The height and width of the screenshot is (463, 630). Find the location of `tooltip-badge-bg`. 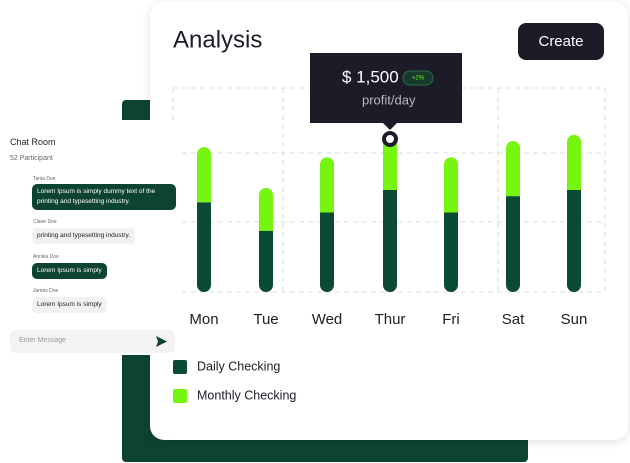

tooltip-badge-bg is located at coordinates (418, 78).